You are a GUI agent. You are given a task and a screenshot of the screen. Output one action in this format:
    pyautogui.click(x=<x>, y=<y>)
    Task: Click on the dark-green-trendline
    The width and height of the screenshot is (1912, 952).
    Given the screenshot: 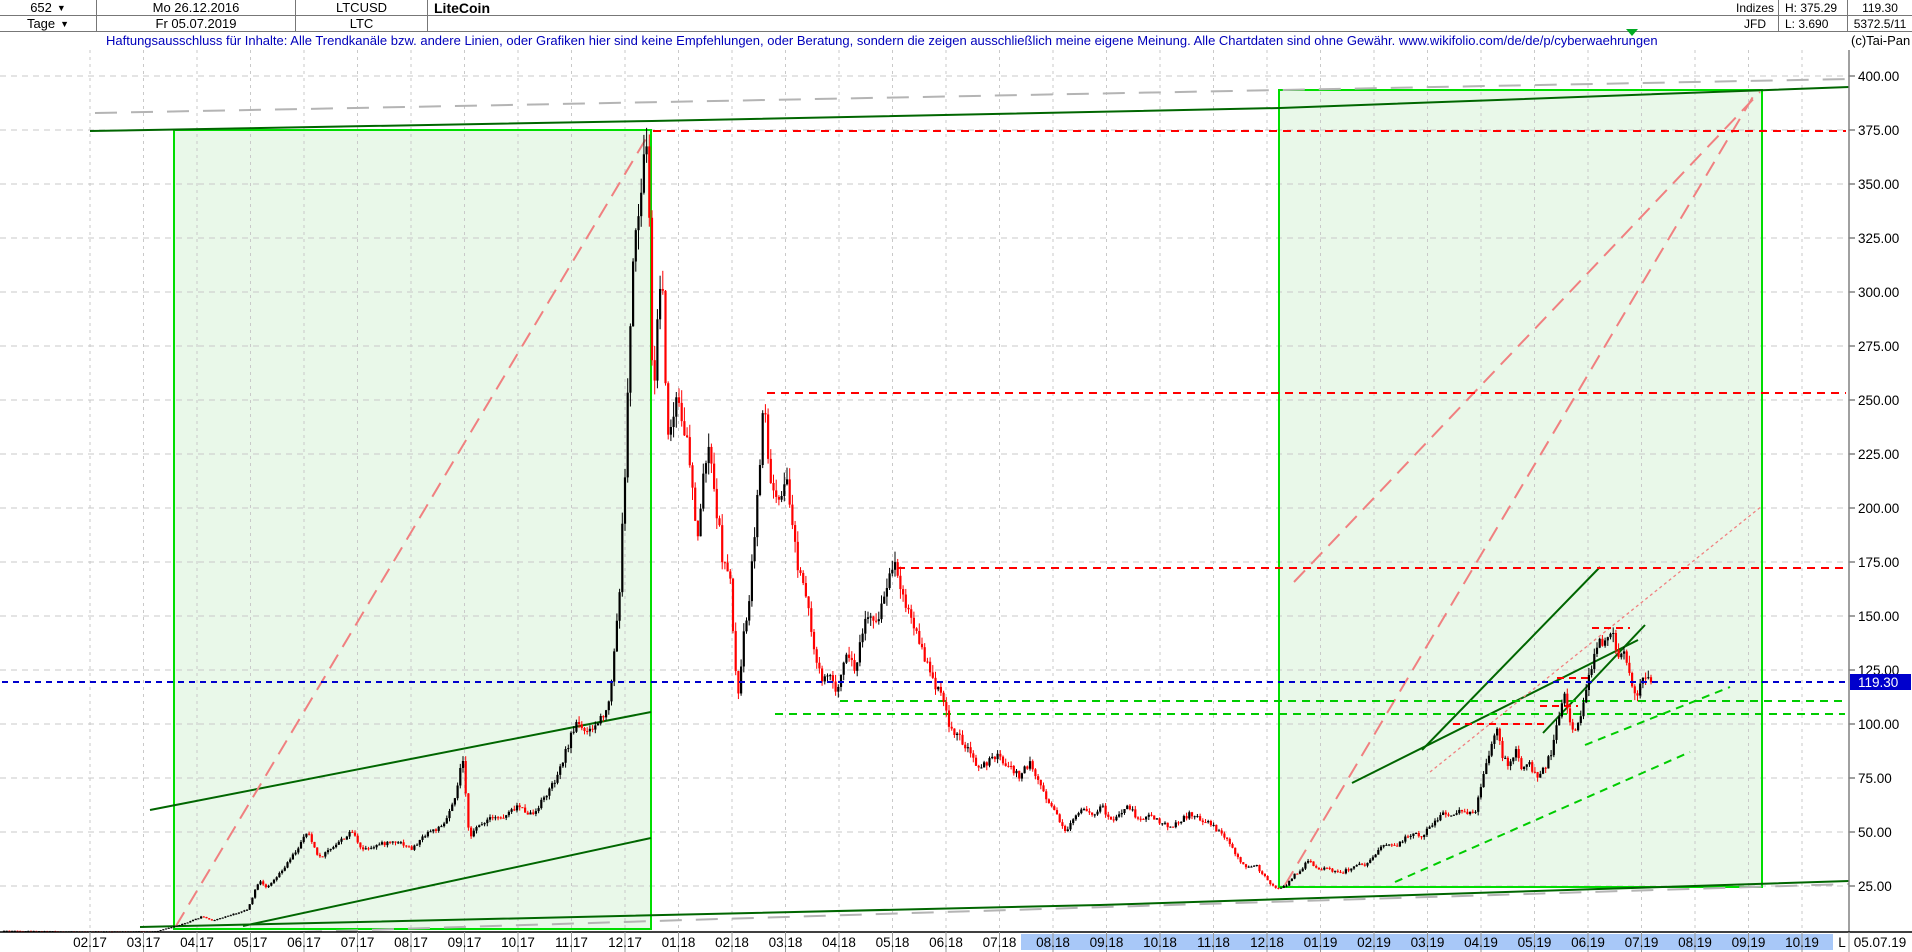 What is the action you would take?
    pyautogui.click(x=969, y=109)
    